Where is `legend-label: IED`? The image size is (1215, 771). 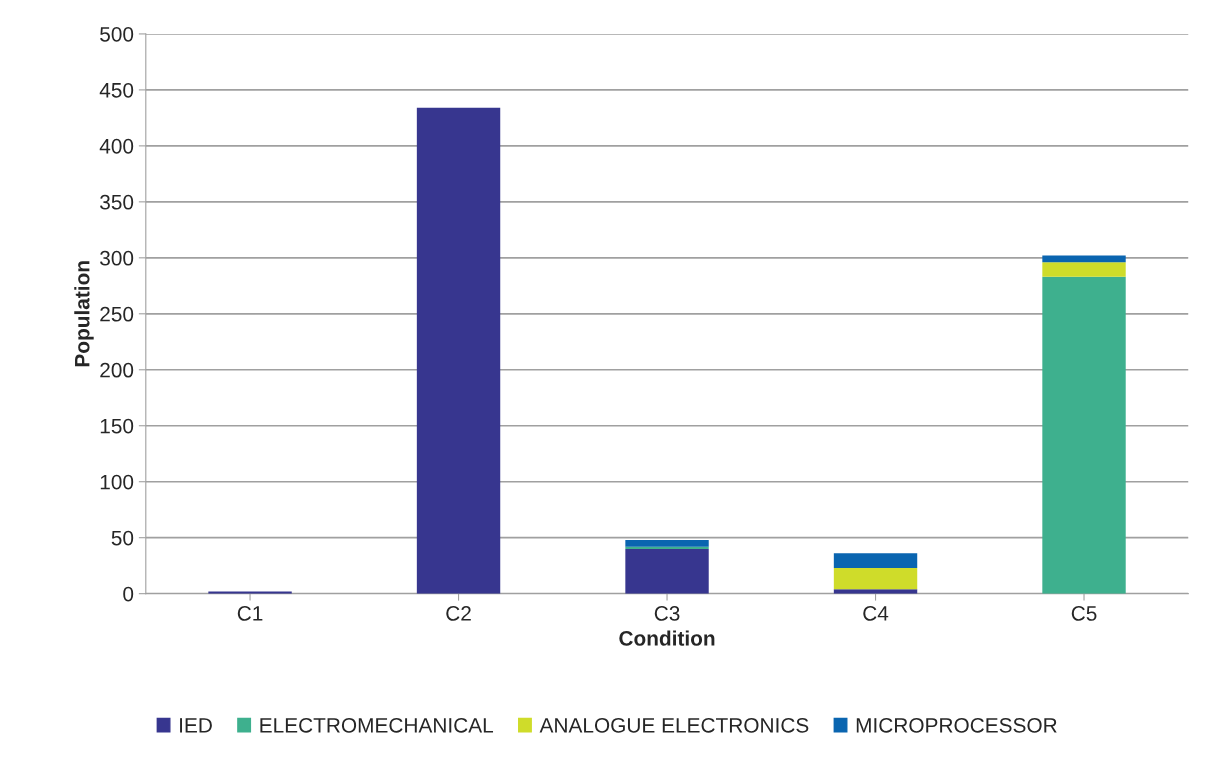 legend-label: IED is located at coordinates (196, 725).